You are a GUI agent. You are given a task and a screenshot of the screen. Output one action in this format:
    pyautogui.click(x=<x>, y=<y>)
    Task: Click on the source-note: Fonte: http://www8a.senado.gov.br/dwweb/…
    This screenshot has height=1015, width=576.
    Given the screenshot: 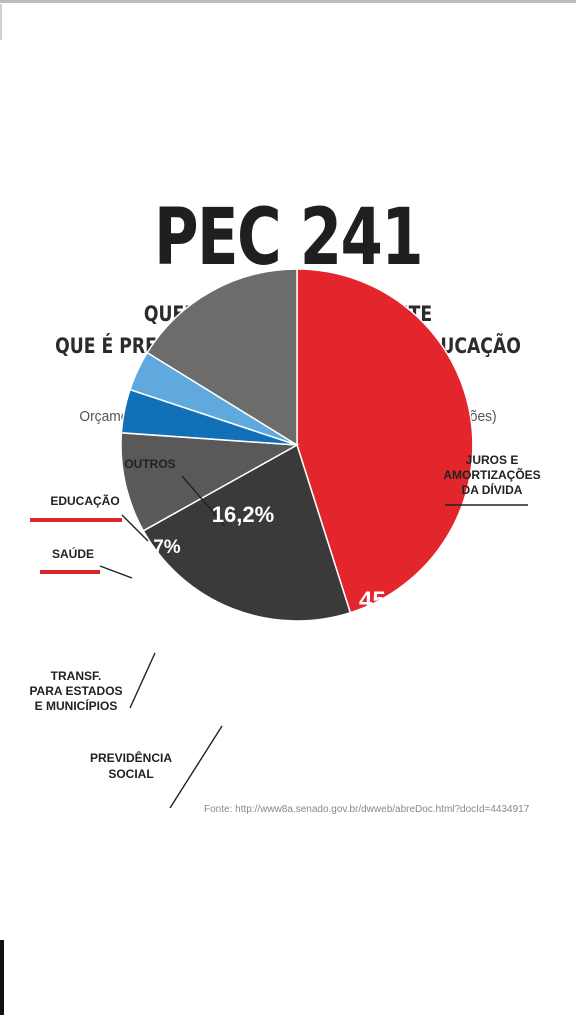 What is the action you would take?
    pyautogui.click(x=367, y=809)
    